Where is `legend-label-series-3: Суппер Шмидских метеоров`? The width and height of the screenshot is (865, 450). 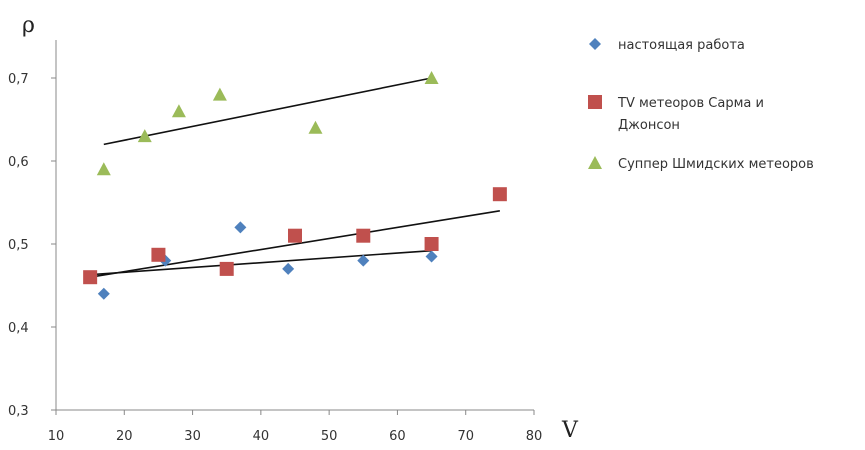 legend-label-series-3: Суппер Шмидских метеоров is located at coordinates (716, 164).